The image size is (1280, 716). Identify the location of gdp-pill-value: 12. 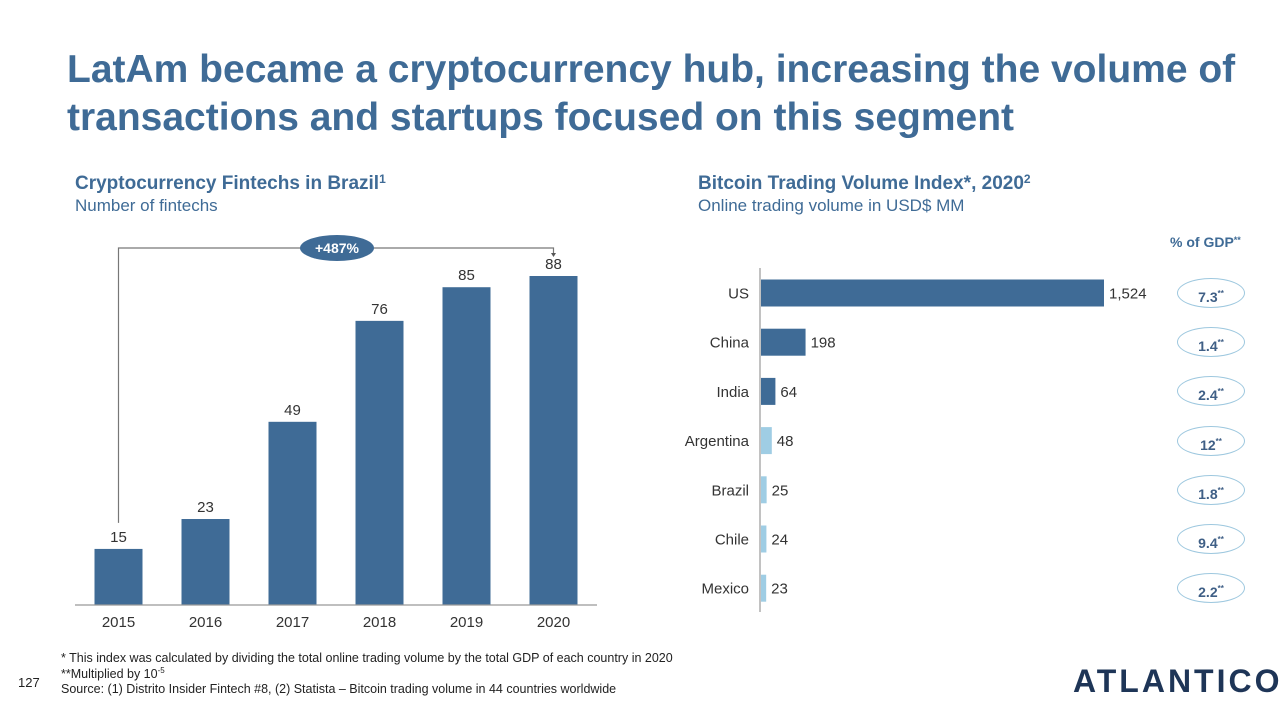
(1208, 444).